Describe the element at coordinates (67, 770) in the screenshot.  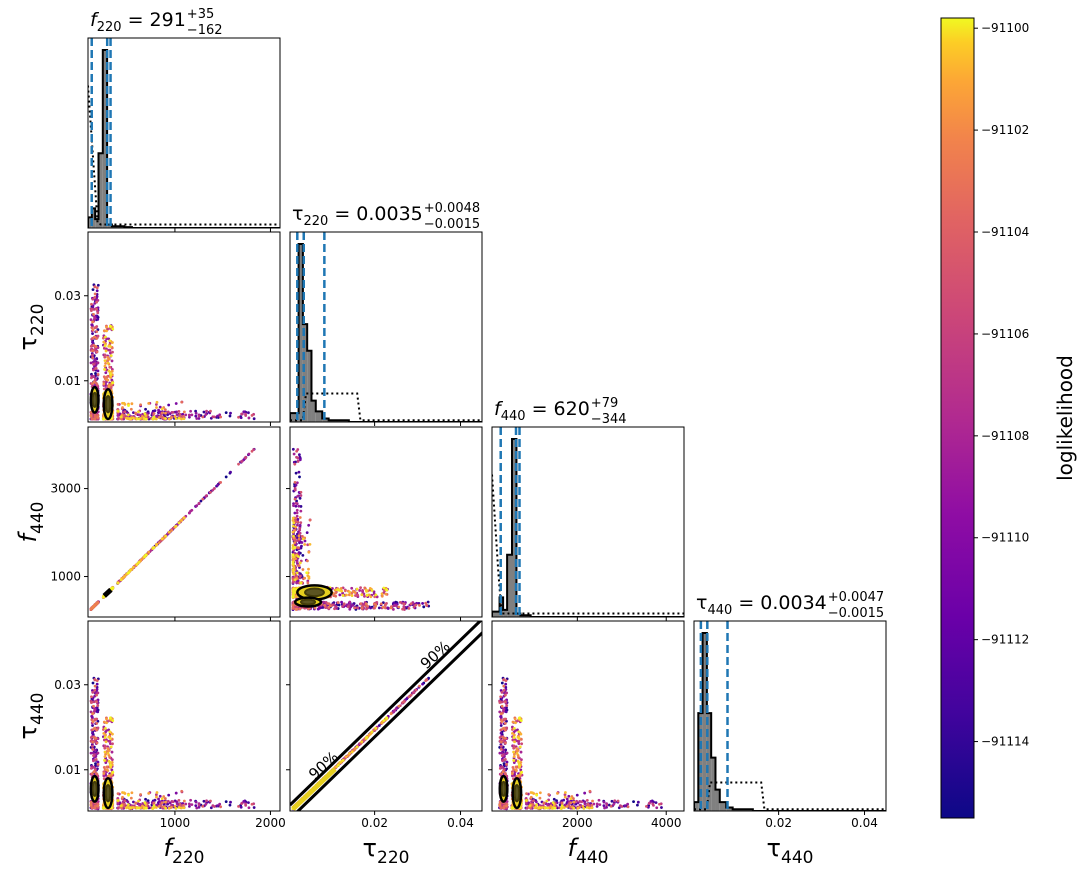
I see `y-tick-label-tau440: 0.01` at that location.